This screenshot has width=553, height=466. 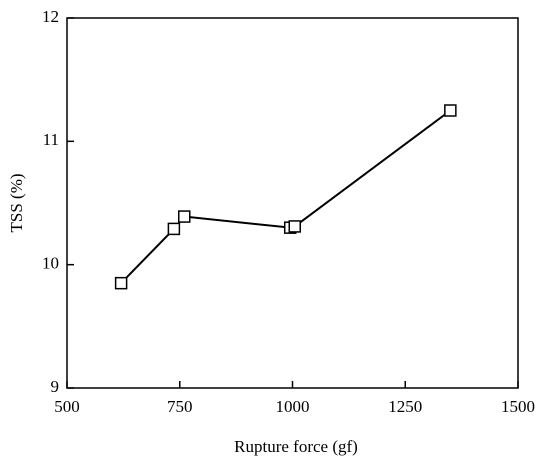 I want to click on y-tick-label: 12, so click(x=50, y=16).